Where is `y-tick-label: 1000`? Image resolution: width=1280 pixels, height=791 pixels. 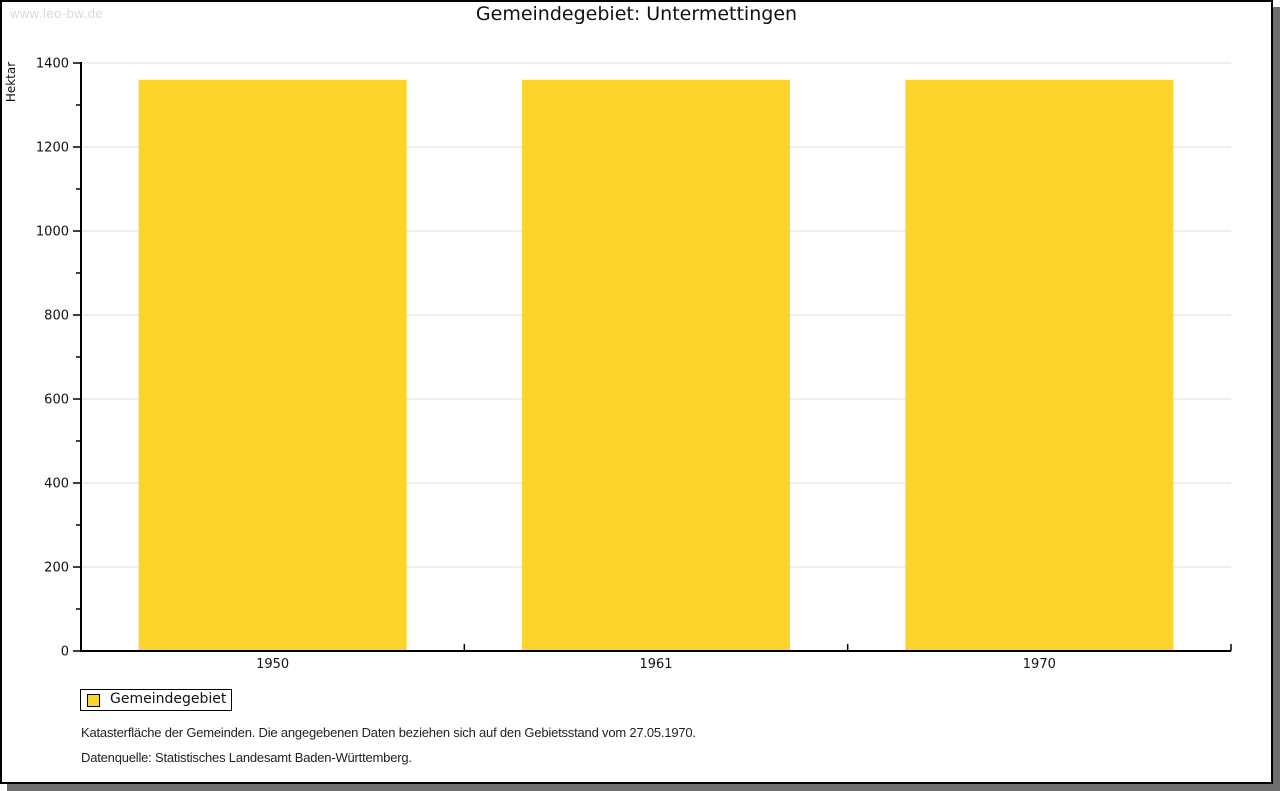 y-tick-label: 1000 is located at coordinates (52, 232).